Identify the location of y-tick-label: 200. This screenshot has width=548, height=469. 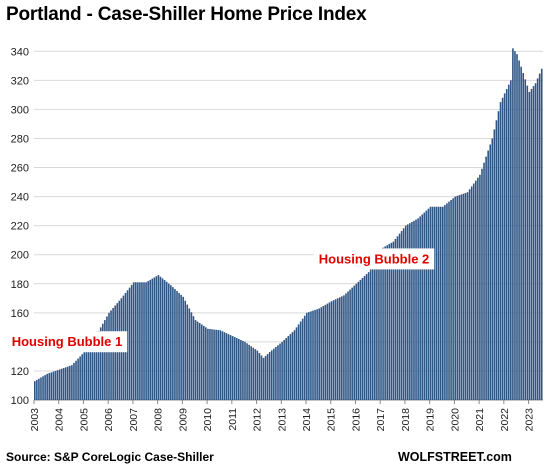
(20, 256).